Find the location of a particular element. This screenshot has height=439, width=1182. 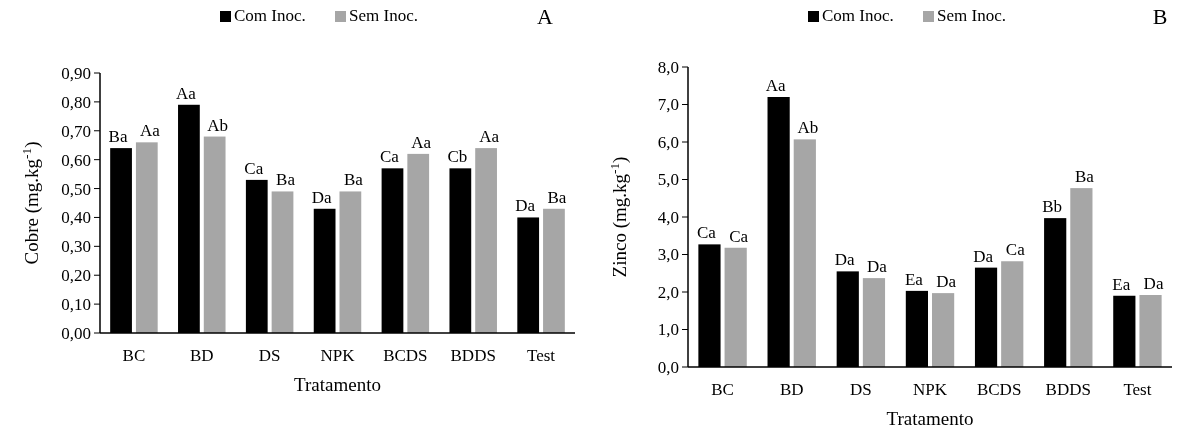

y-tick-label: 8,0 is located at coordinates (668, 67).